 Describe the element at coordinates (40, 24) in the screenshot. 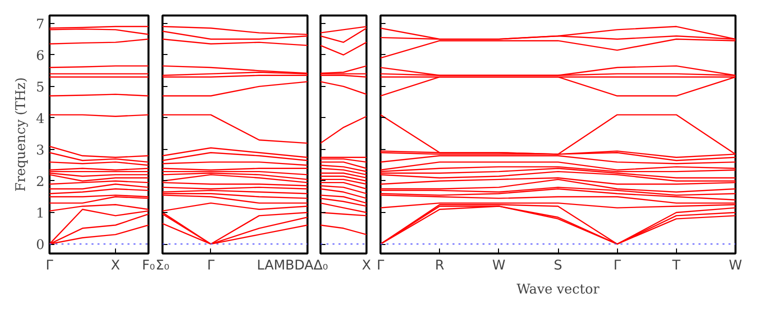

I see `y-tick-label: 7` at that location.